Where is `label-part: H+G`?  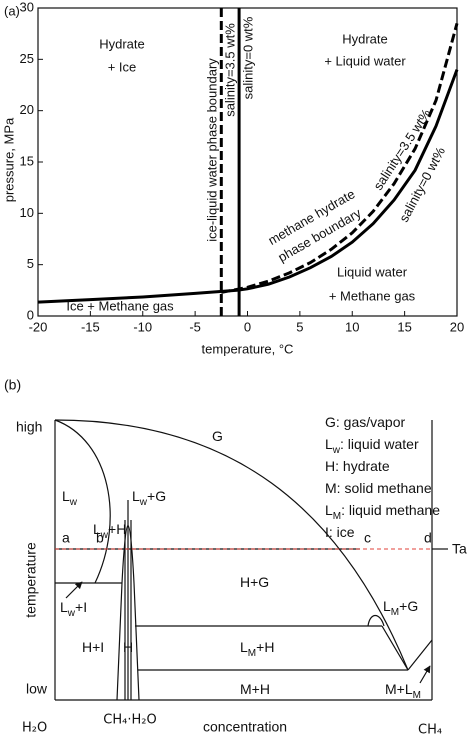 label-part: H+G is located at coordinates (254, 582).